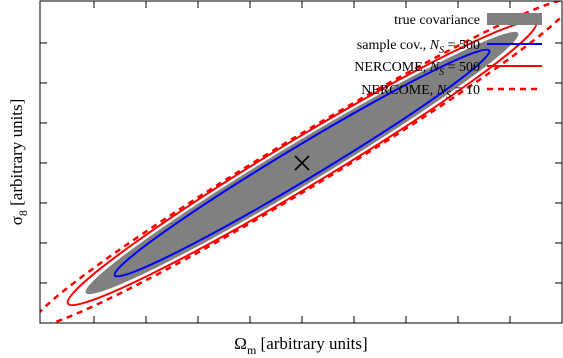 The image size is (563, 358). I want to click on legend-label-1: sample cov., NS = 500, so click(418, 47).